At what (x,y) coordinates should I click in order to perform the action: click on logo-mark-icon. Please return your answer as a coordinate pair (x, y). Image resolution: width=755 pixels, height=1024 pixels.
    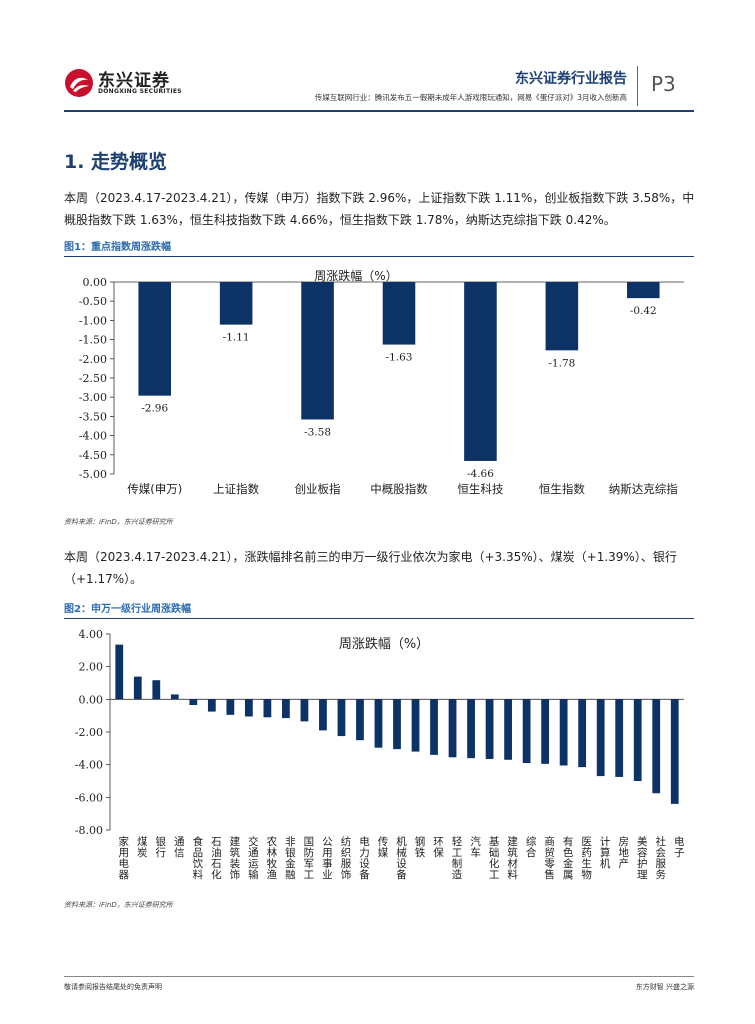
    Looking at the image, I should click on (79, 83).